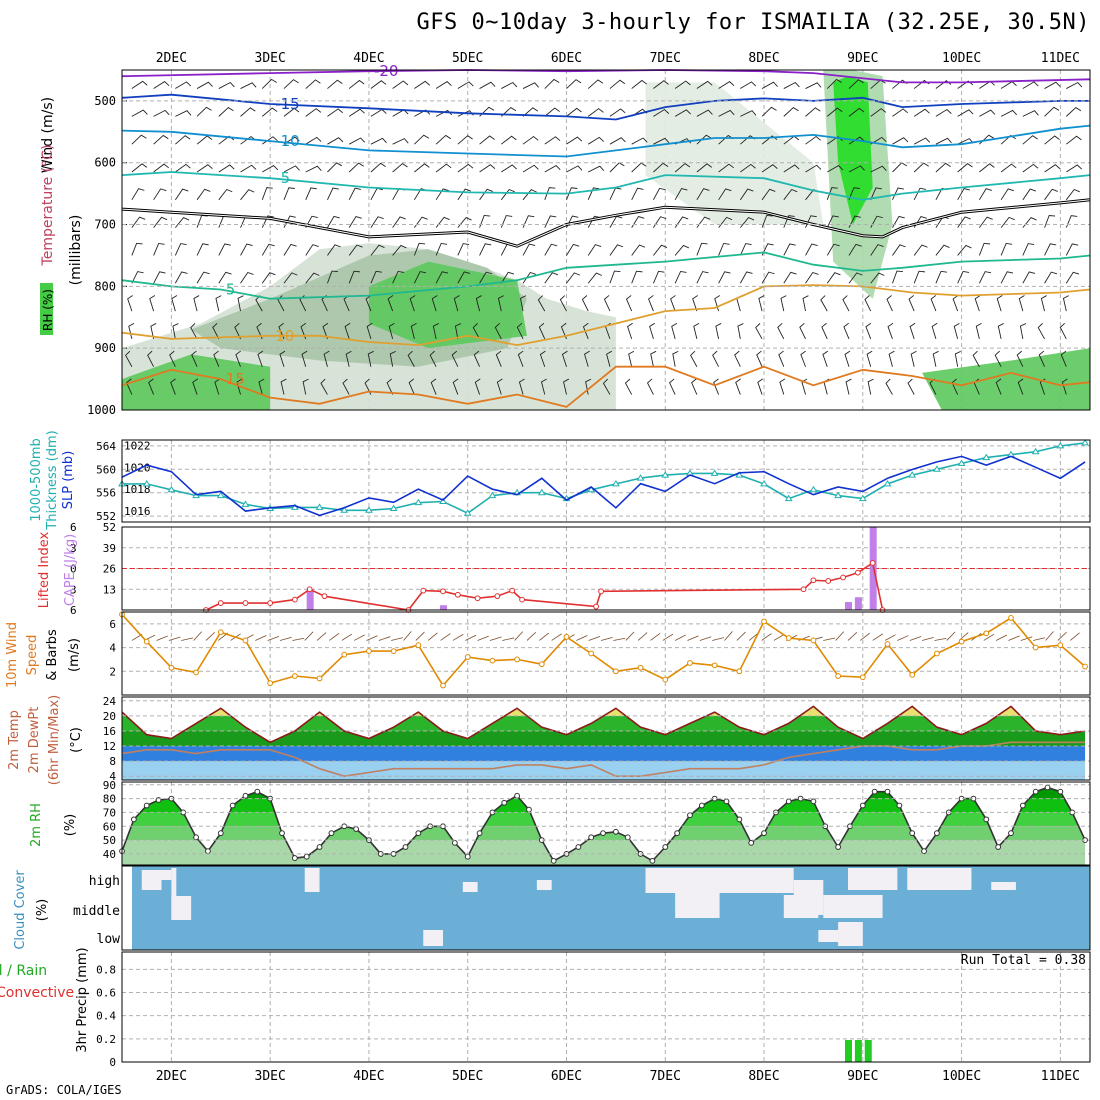  What do you see at coordinates (105, 101) in the screenshot?
I see `y-tick-label: 500` at bounding box center [105, 101].